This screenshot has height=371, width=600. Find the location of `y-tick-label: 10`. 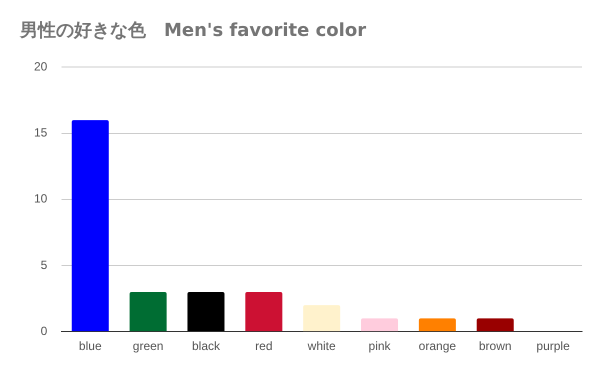

y-tick-label: 10 is located at coordinates (41, 199).